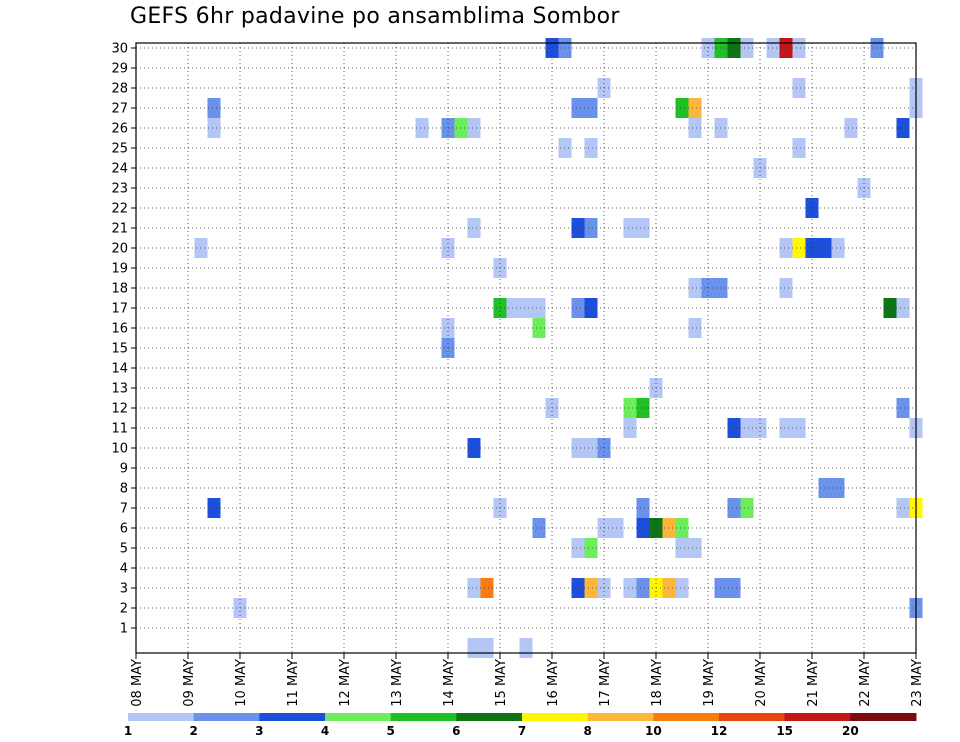  I want to click on colorbar-label: 12, so click(719, 731).